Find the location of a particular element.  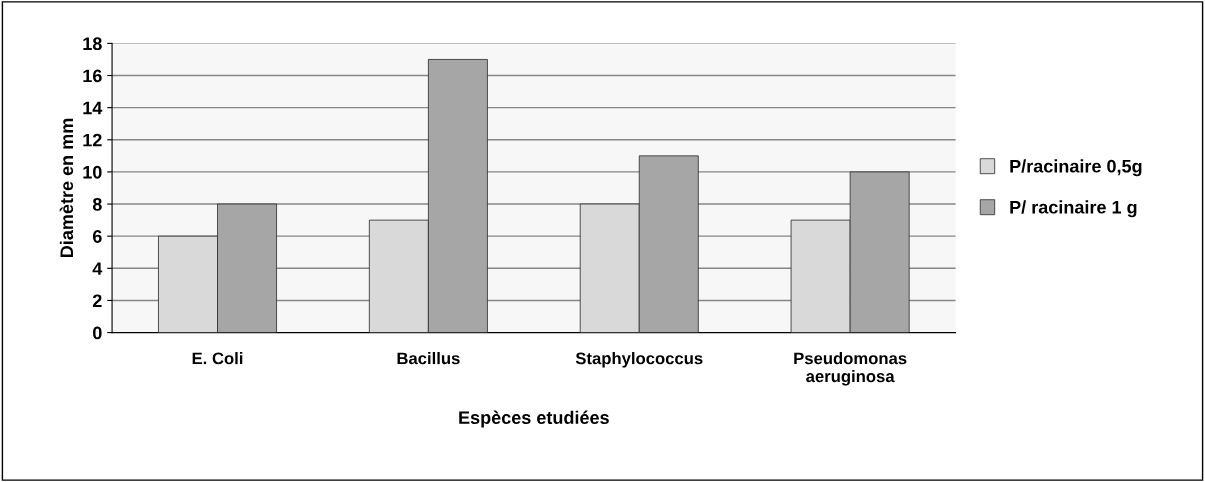

y-tick-label: 4 is located at coordinates (97, 268).